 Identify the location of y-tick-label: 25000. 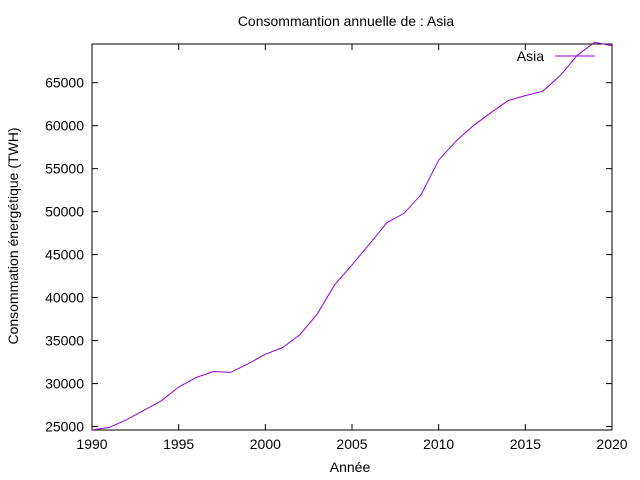
(64, 427).